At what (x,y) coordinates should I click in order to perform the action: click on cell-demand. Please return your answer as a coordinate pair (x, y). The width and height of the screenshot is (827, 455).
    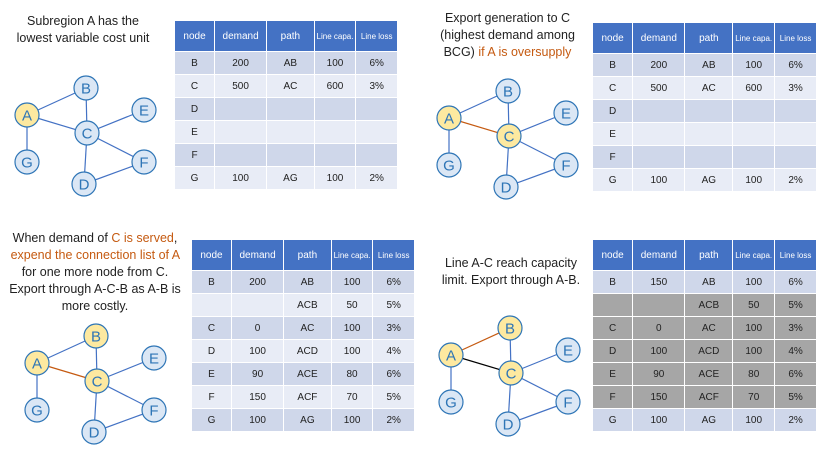
    Looking at the image, I should click on (659, 111).